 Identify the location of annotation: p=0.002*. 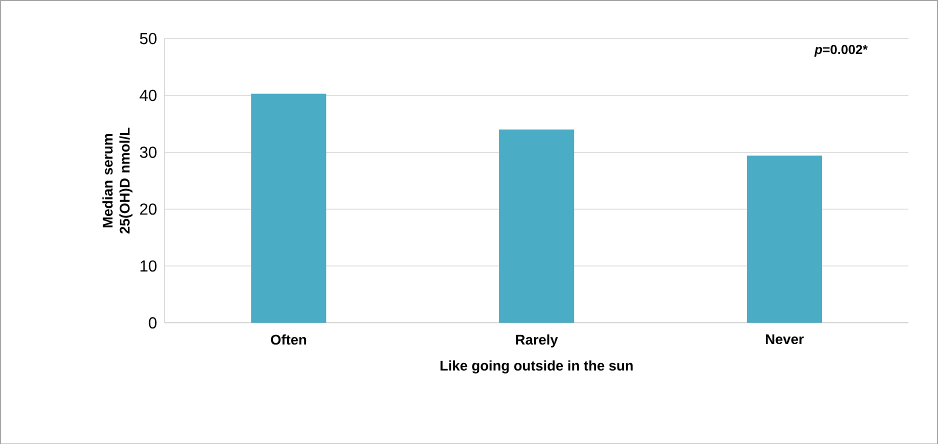
(841, 50).